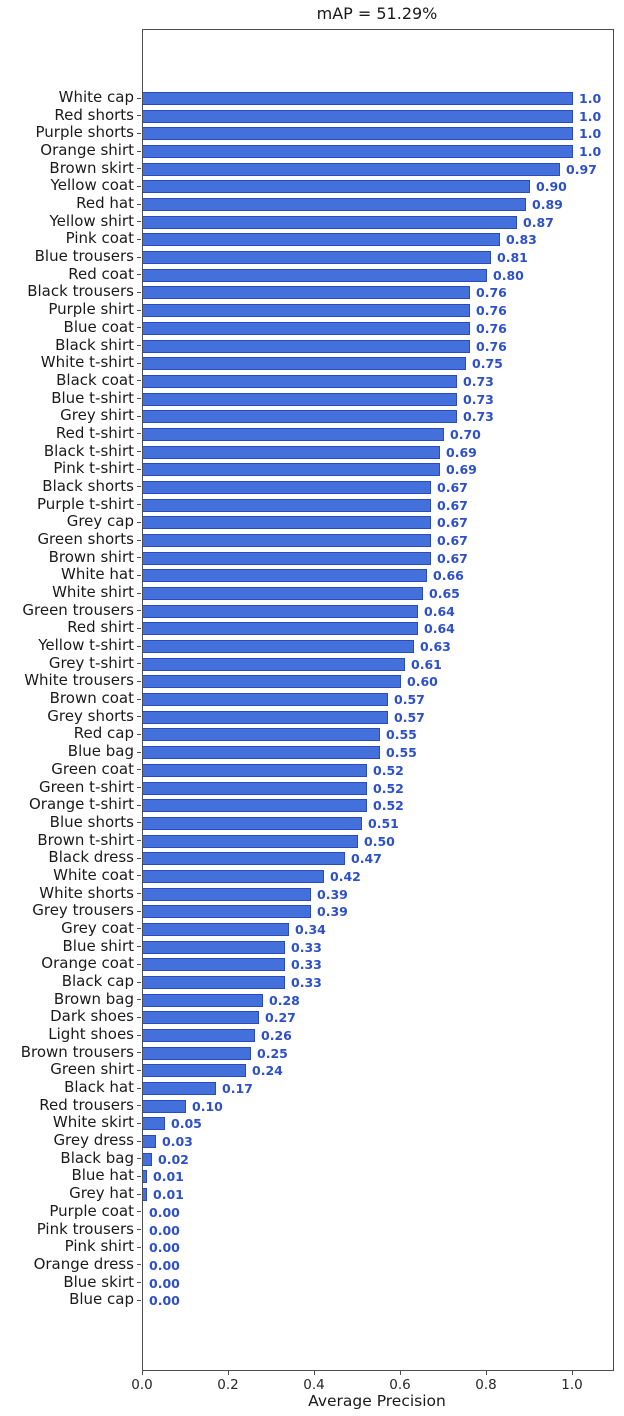  Describe the element at coordinates (422, 681) in the screenshot. I see `value-label: 0.60` at that location.